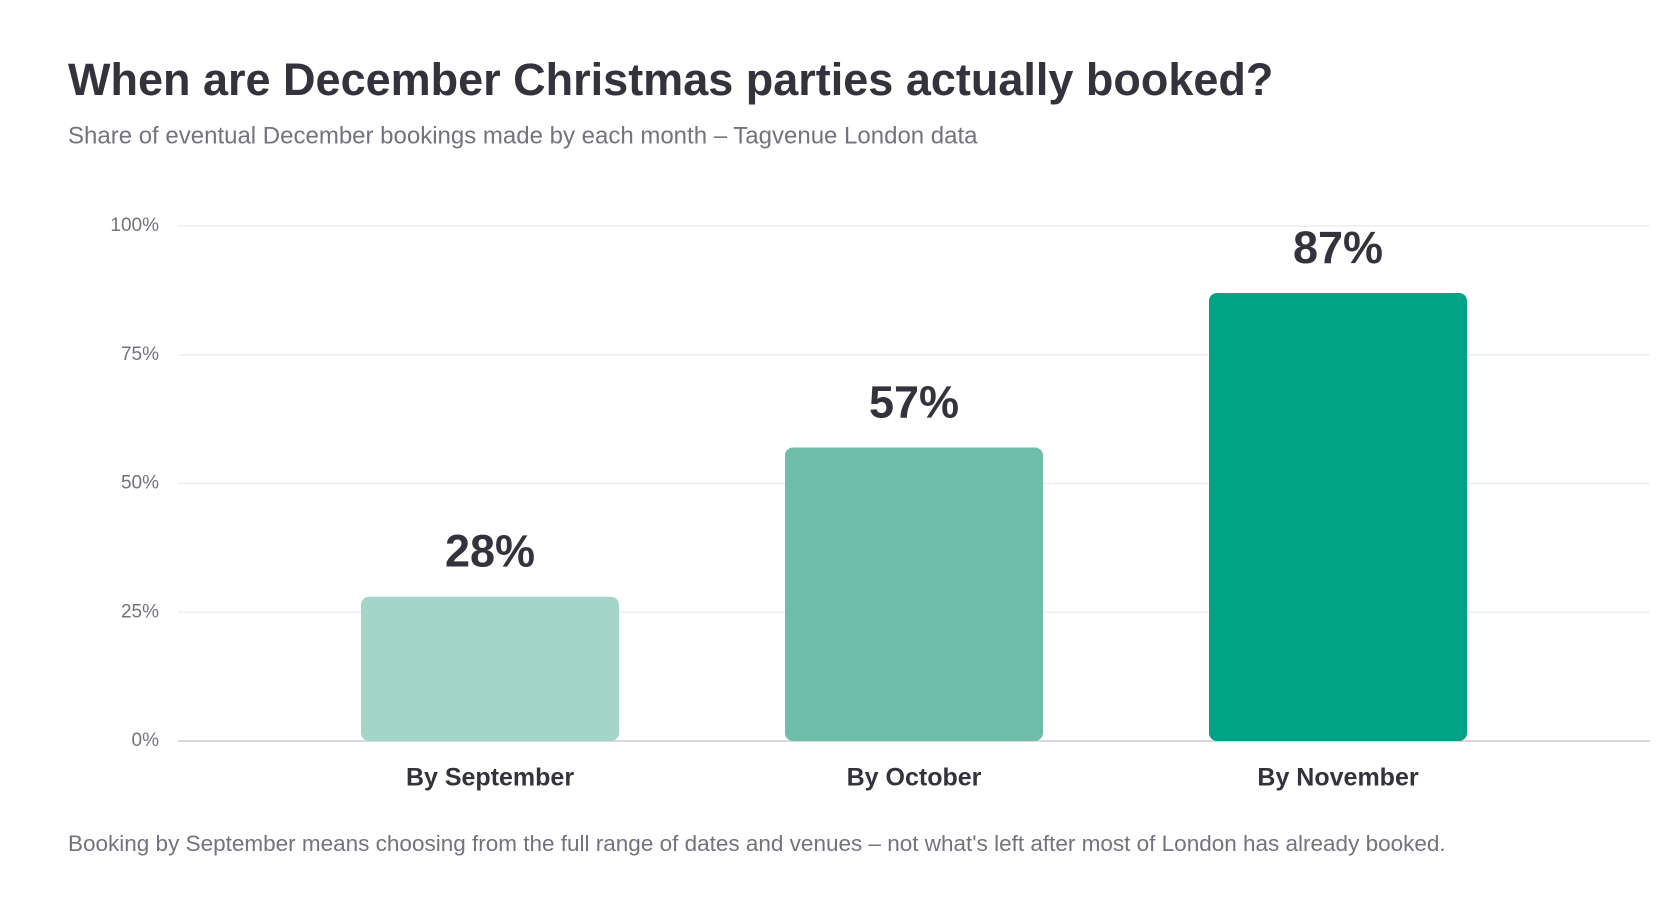  Describe the element at coordinates (140, 483) in the screenshot. I see `y-tick-label: 50%` at that location.